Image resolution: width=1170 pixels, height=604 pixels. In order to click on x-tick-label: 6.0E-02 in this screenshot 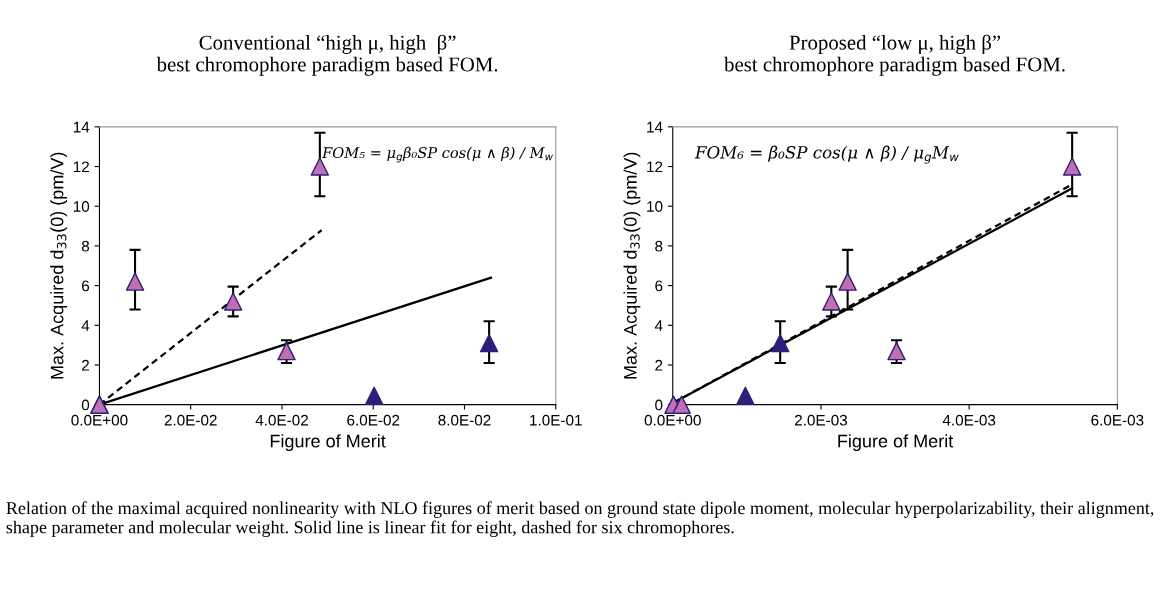, I will do `click(373, 420)`.